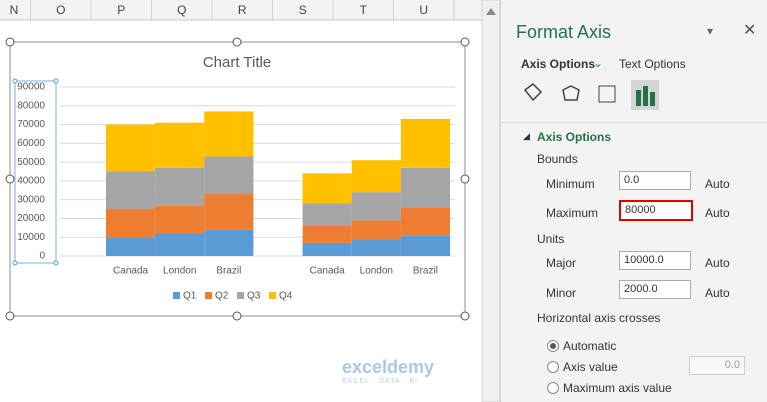 This screenshot has width=767, height=402. What do you see at coordinates (558, 64) in the screenshot?
I see `tab: Axis Options` at bounding box center [558, 64].